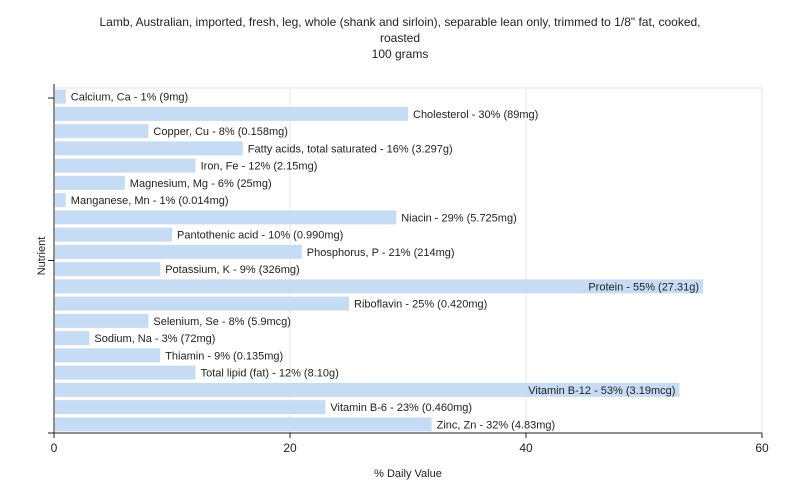 This screenshot has width=800, height=500. I want to click on bar-label: Potassium, K - 9% (326mg), so click(232, 270).